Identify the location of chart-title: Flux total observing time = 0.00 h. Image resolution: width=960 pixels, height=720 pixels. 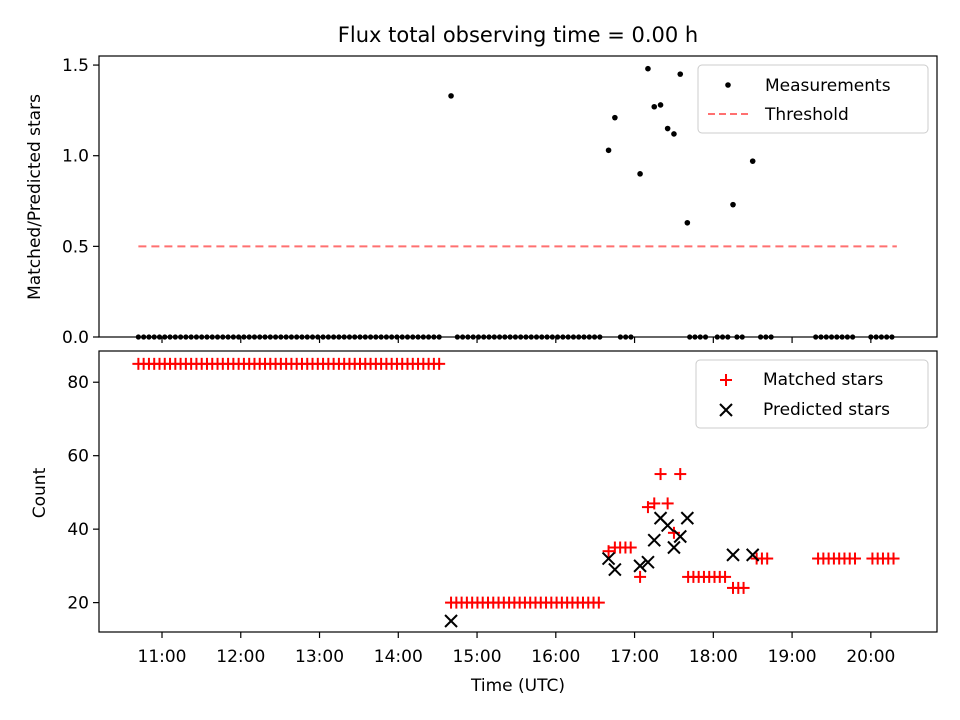
(518, 35).